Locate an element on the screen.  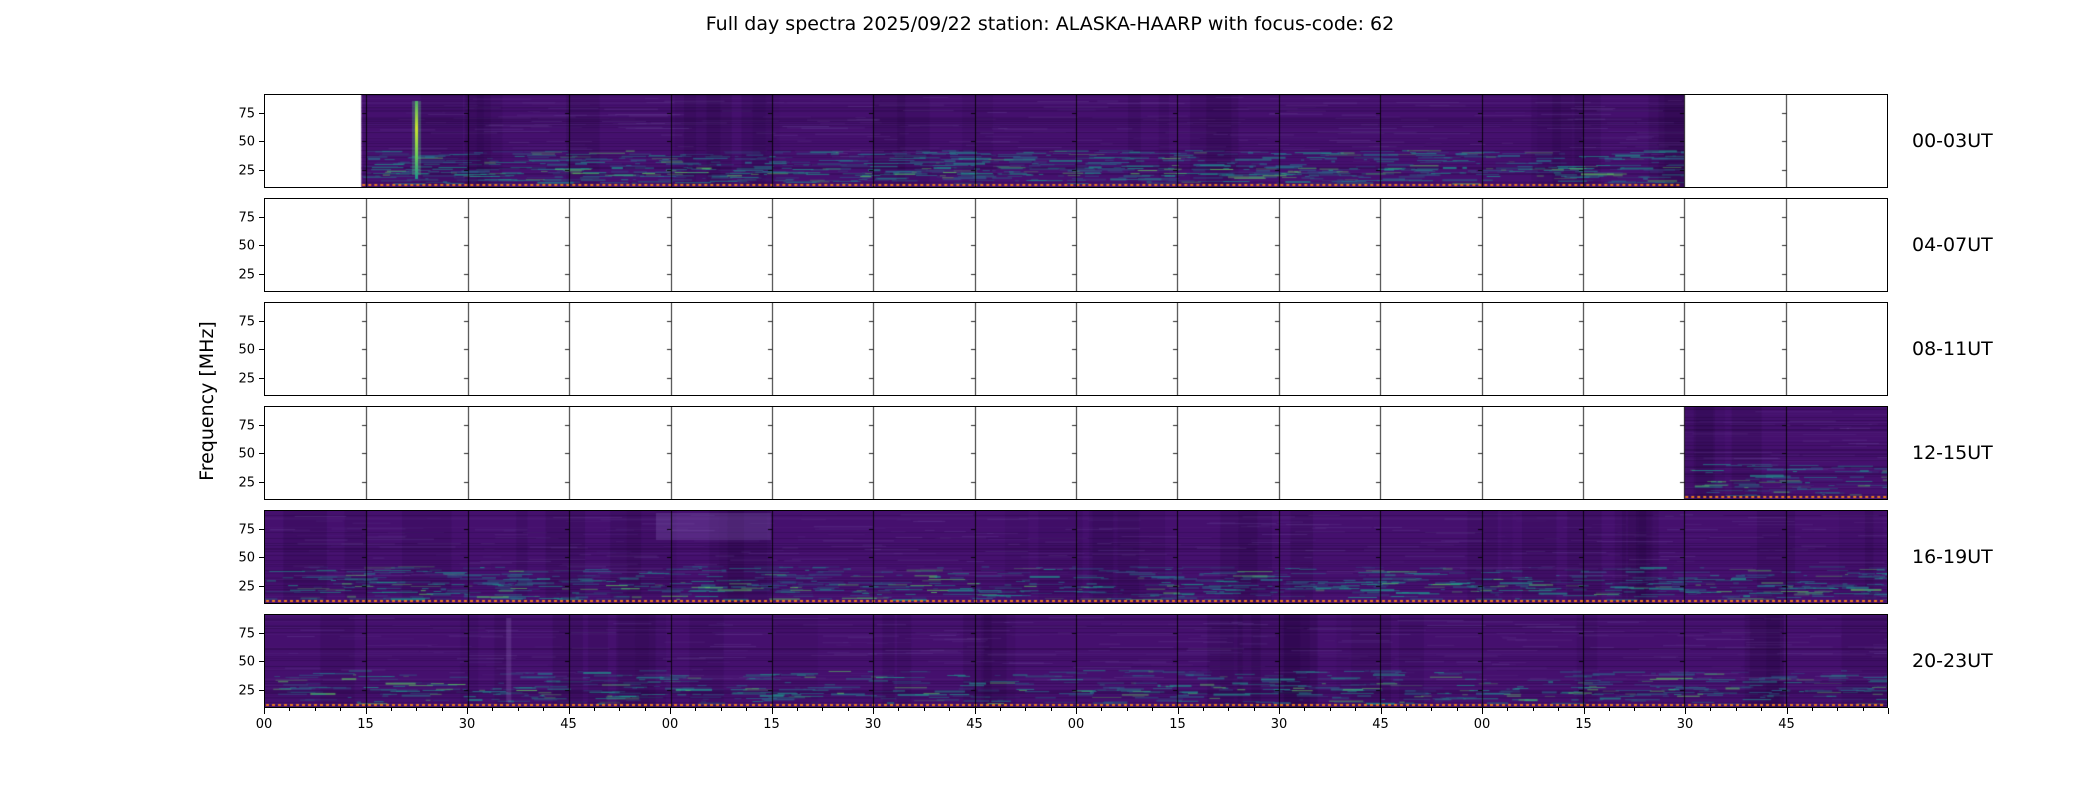
row-time-label: 04-07UT is located at coordinates (1952, 245).